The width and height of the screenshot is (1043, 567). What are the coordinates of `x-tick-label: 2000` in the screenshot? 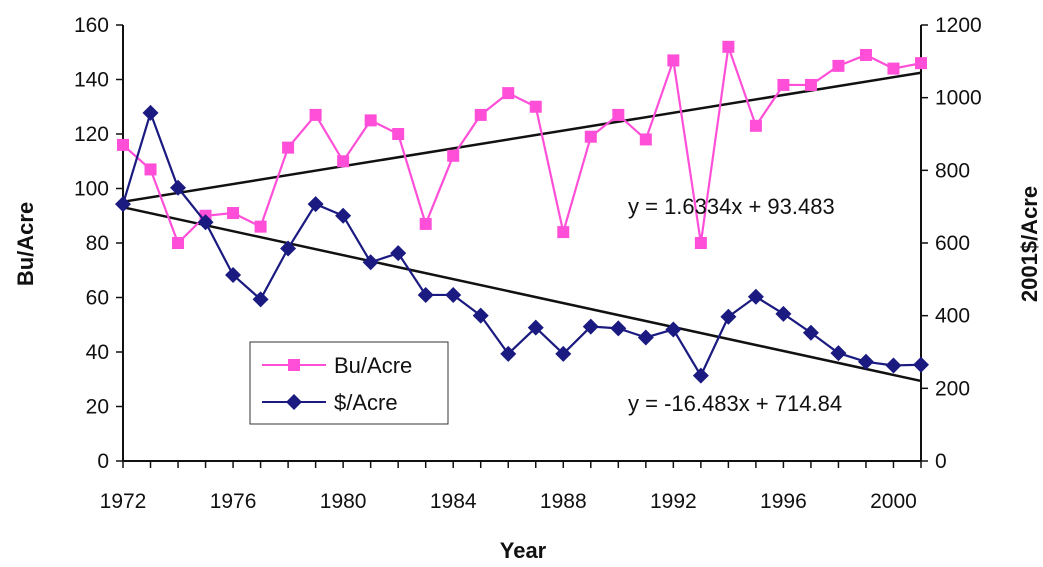 It's located at (893, 501).